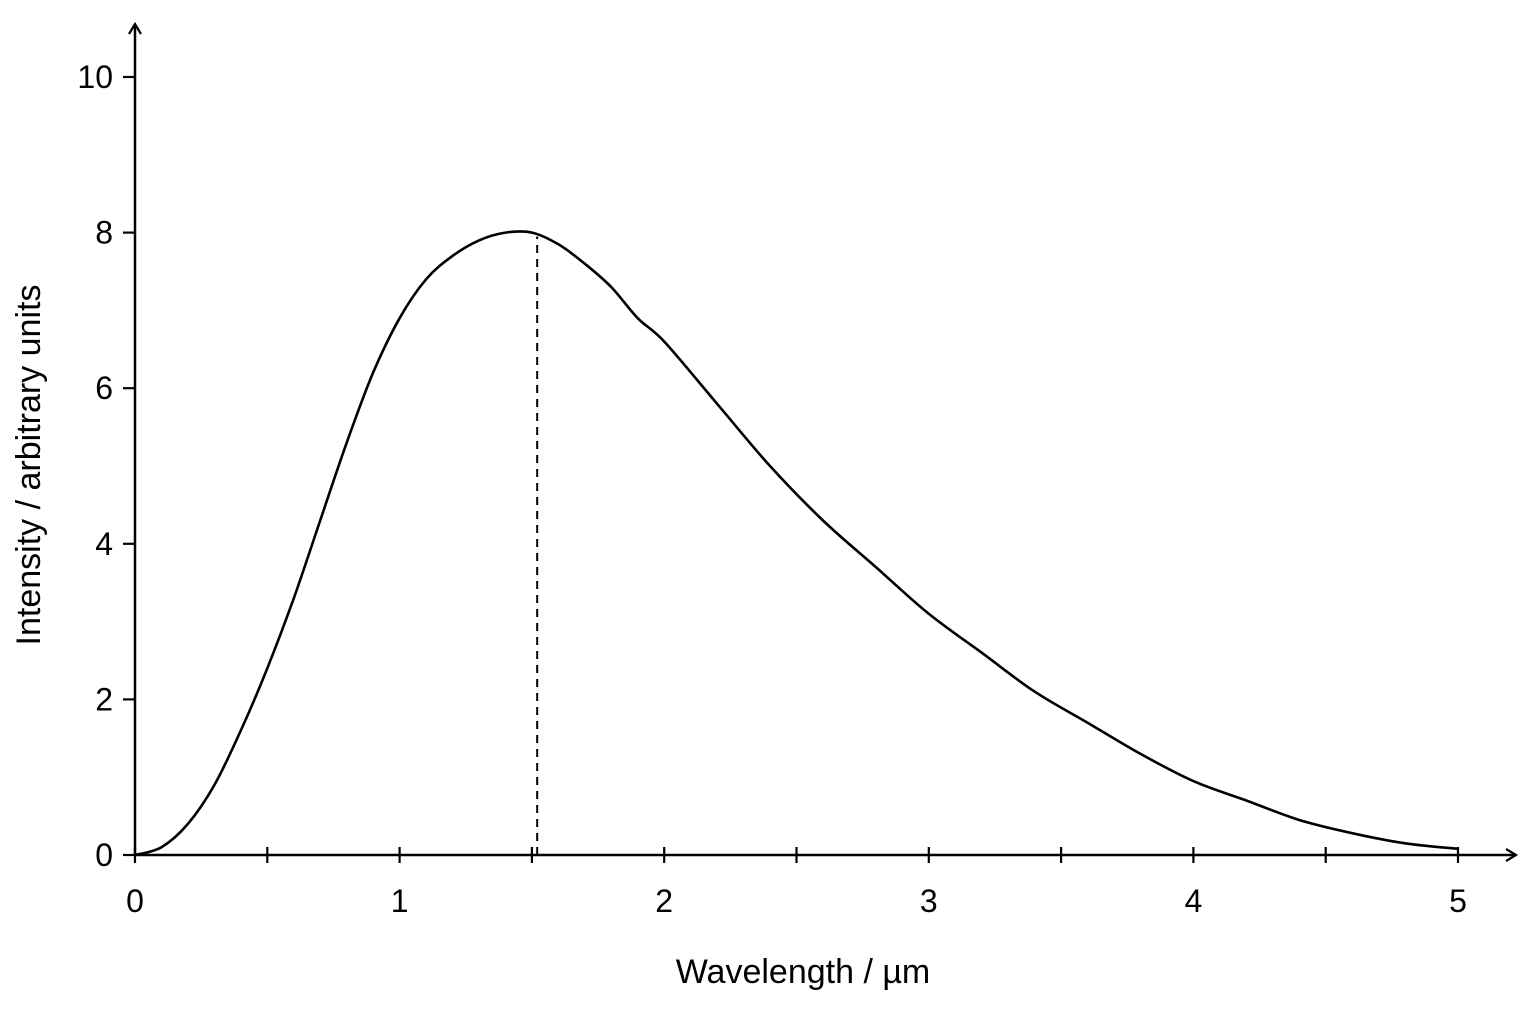  Describe the element at coordinates (929, 901) in the screenshot. I see `x-tick-label: 3` at that location.